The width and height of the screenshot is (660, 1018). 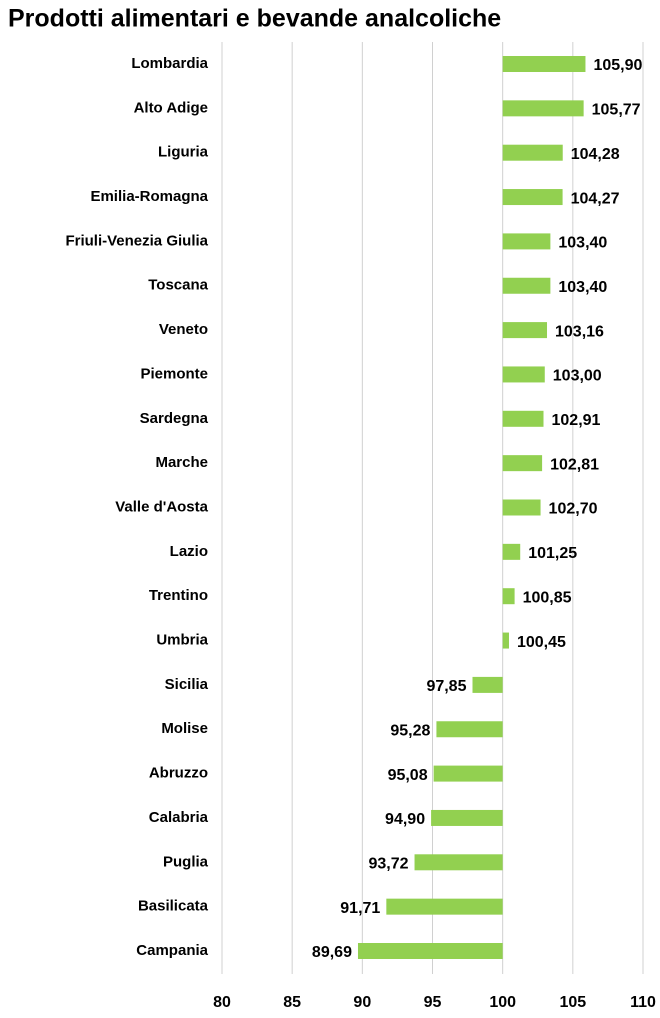 What do you see at coordinates (187, 684) in the screenshot?
I see `y-tick-label: Sicilia` at bounding box center [187, 684].